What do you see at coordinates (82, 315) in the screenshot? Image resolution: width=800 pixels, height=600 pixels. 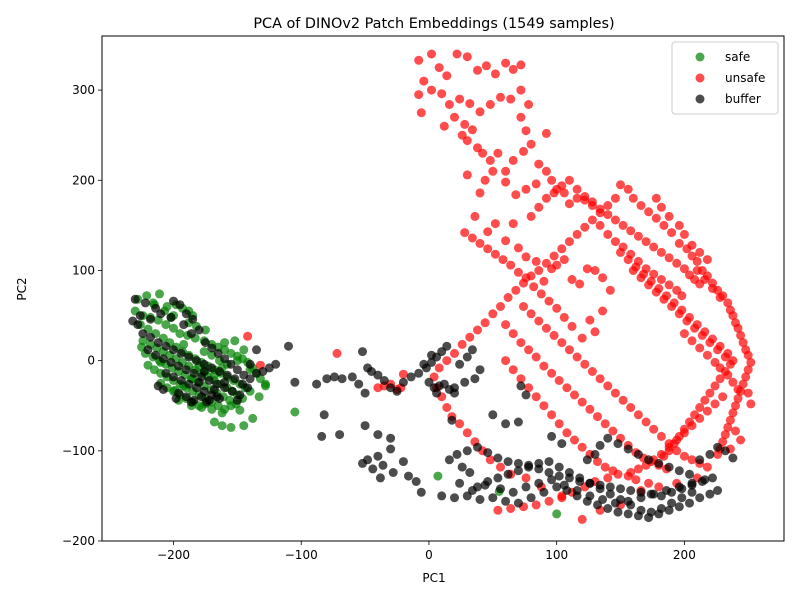 I see `y-axis-ticks: −200 −100 0 100 200 300` at bounding box center [82, 315].